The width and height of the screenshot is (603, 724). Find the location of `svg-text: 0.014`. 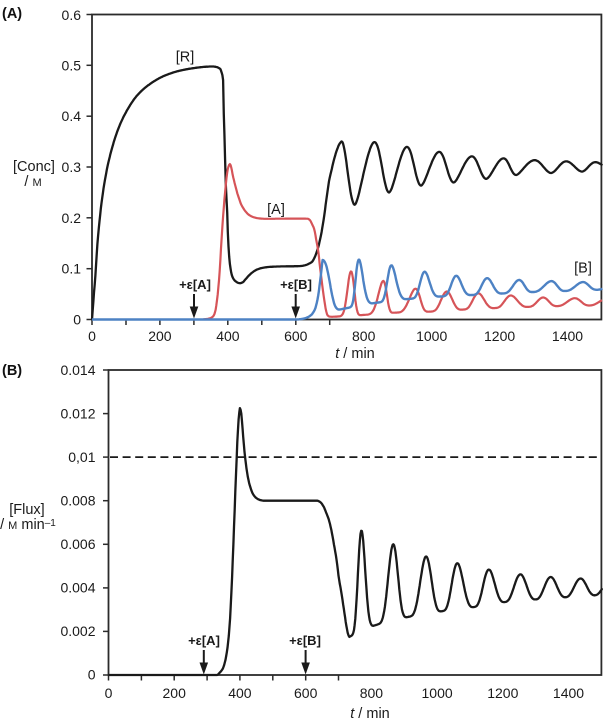

svg-text: 0.014 is located at coordinates (77, 370).